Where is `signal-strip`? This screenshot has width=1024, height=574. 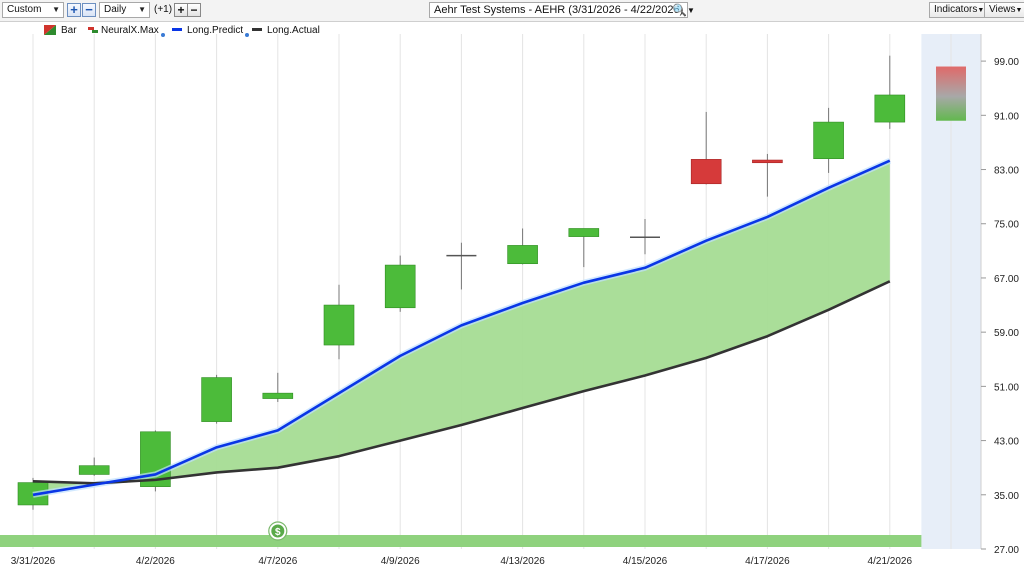
signal-strip is located at coordinates (461, 541).